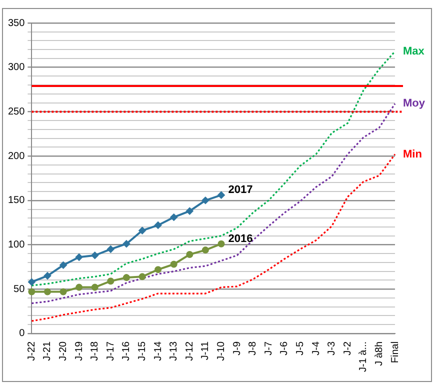 The width and height of the screenshot is (435, 389). I want to click on y-tick-label: 300, so click(17, 68).